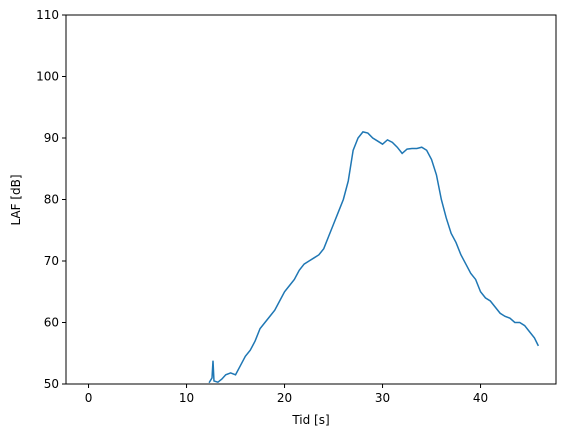  What do you see at coordinates (51, 200) in the screenshot?
I see `y-tick-label: 80` at bounding box center [51, 200].